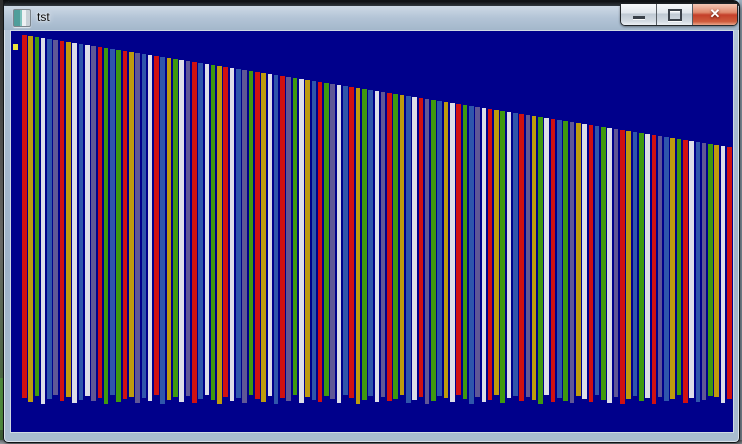 The image size is (742, 444). I want to click on maximize-icon, so click(674, 14).